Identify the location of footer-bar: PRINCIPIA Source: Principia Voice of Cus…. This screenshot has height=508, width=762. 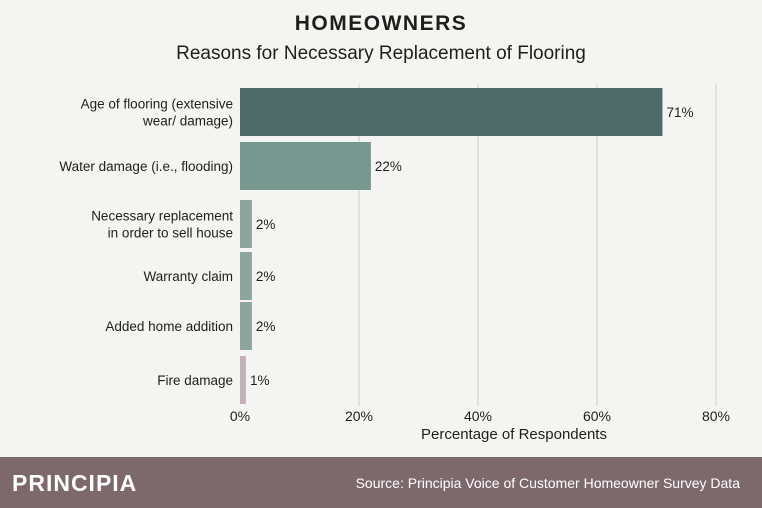
(381, 482).